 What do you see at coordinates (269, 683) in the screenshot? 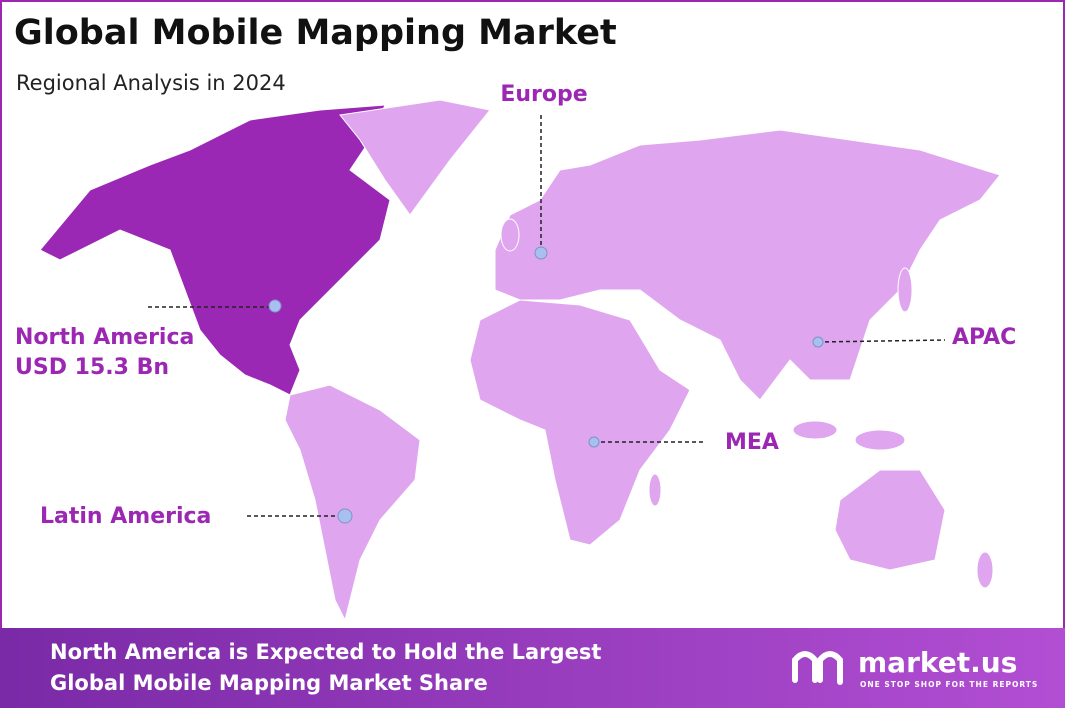
I see `footer-text: Global Mobile Mapping Market Share` at bounding box center [269, 683].